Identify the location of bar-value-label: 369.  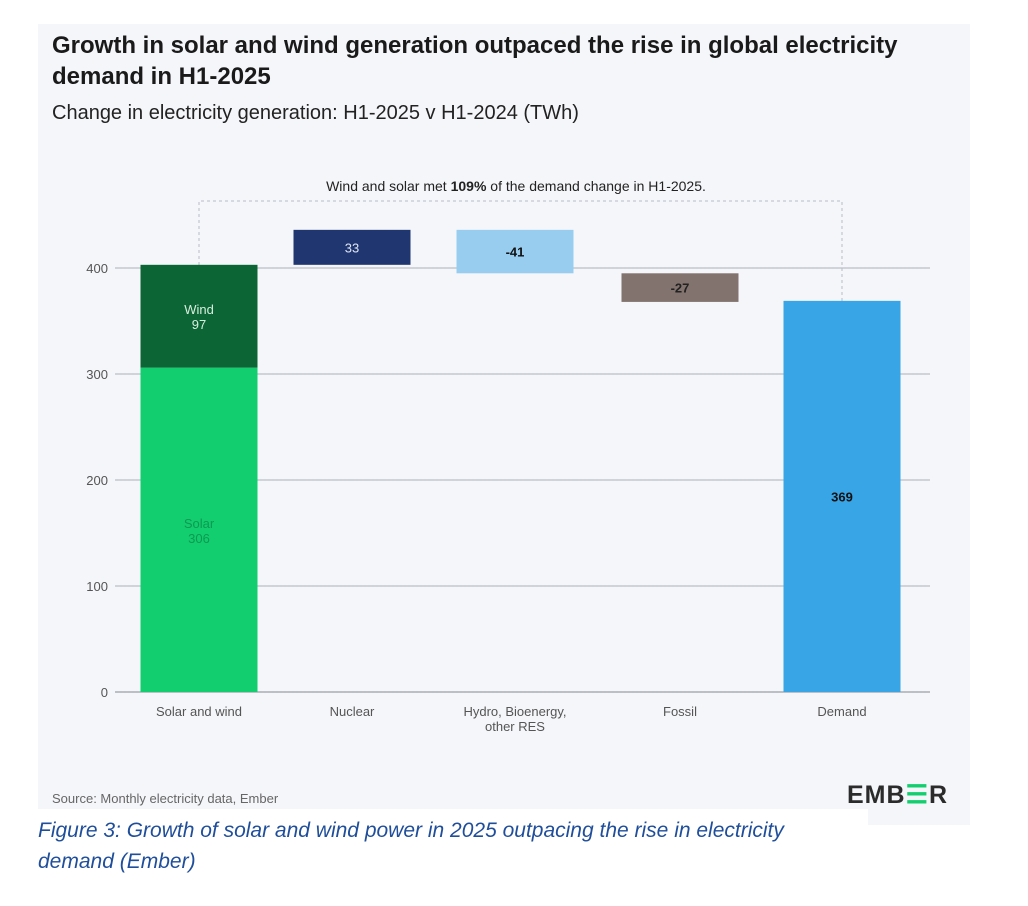
(842, 496).